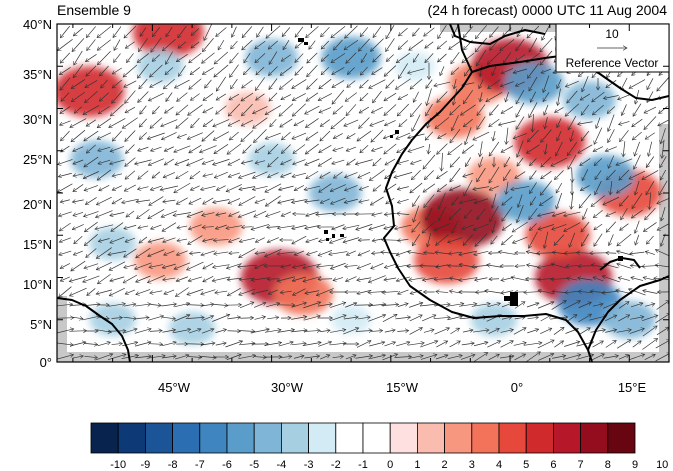 Image resolution: width=673 pixels, height=471 pixels. I want to click on lon-label: 45°W, so click(174, 387).